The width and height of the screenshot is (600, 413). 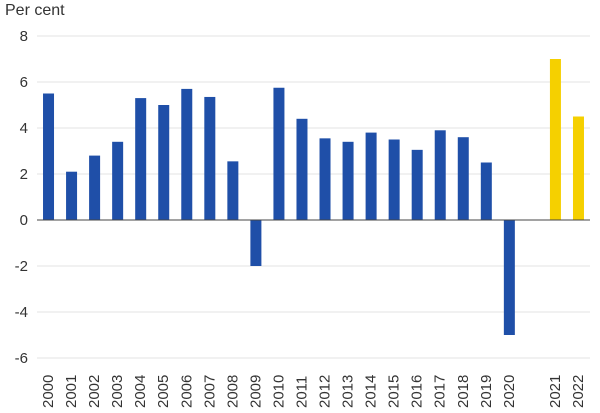 What do you see at coordinates (24, 36) in the screenshot?
I see `y-tick-label: 8` at bounding box center [24, 36].